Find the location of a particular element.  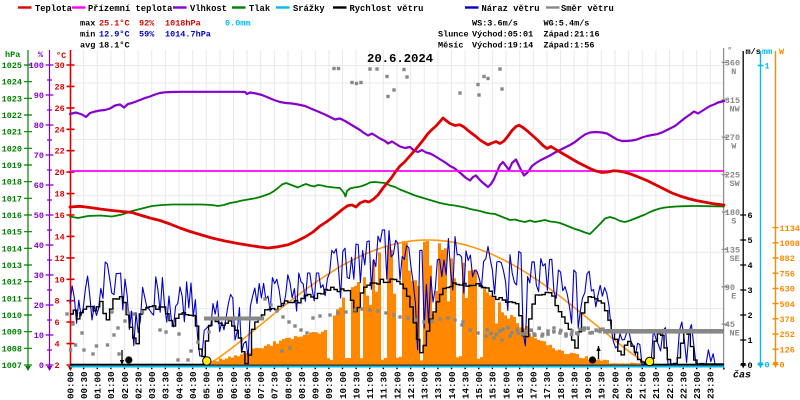

svg-text: 1018hPa is located at coordinates (183, 24).